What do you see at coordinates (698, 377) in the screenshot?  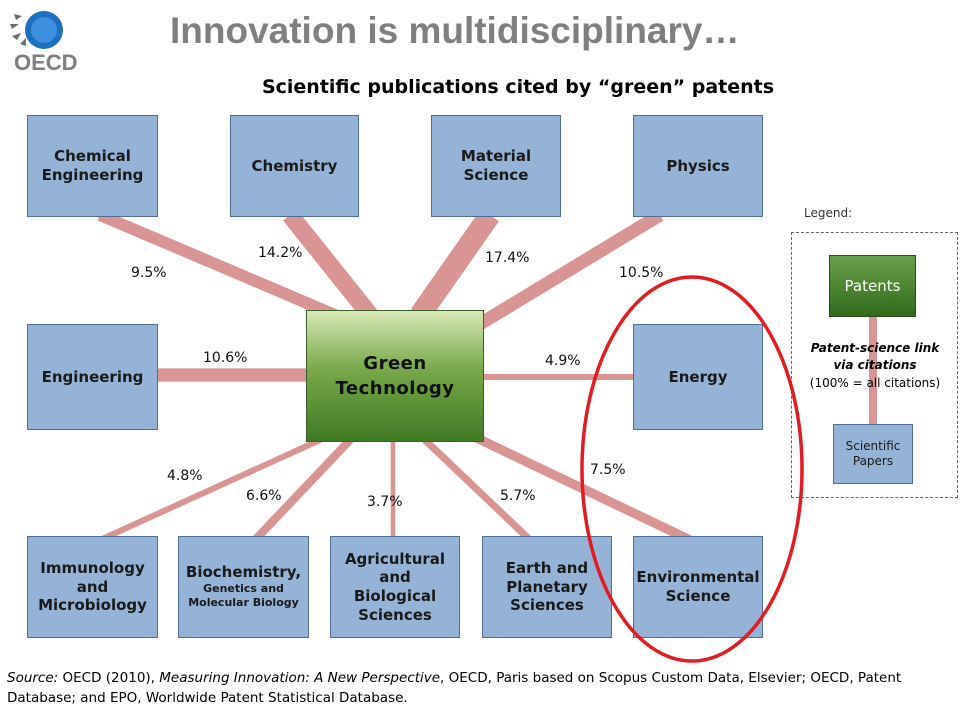 I see `field-energy: Energy` at bounding box center [698, 377].